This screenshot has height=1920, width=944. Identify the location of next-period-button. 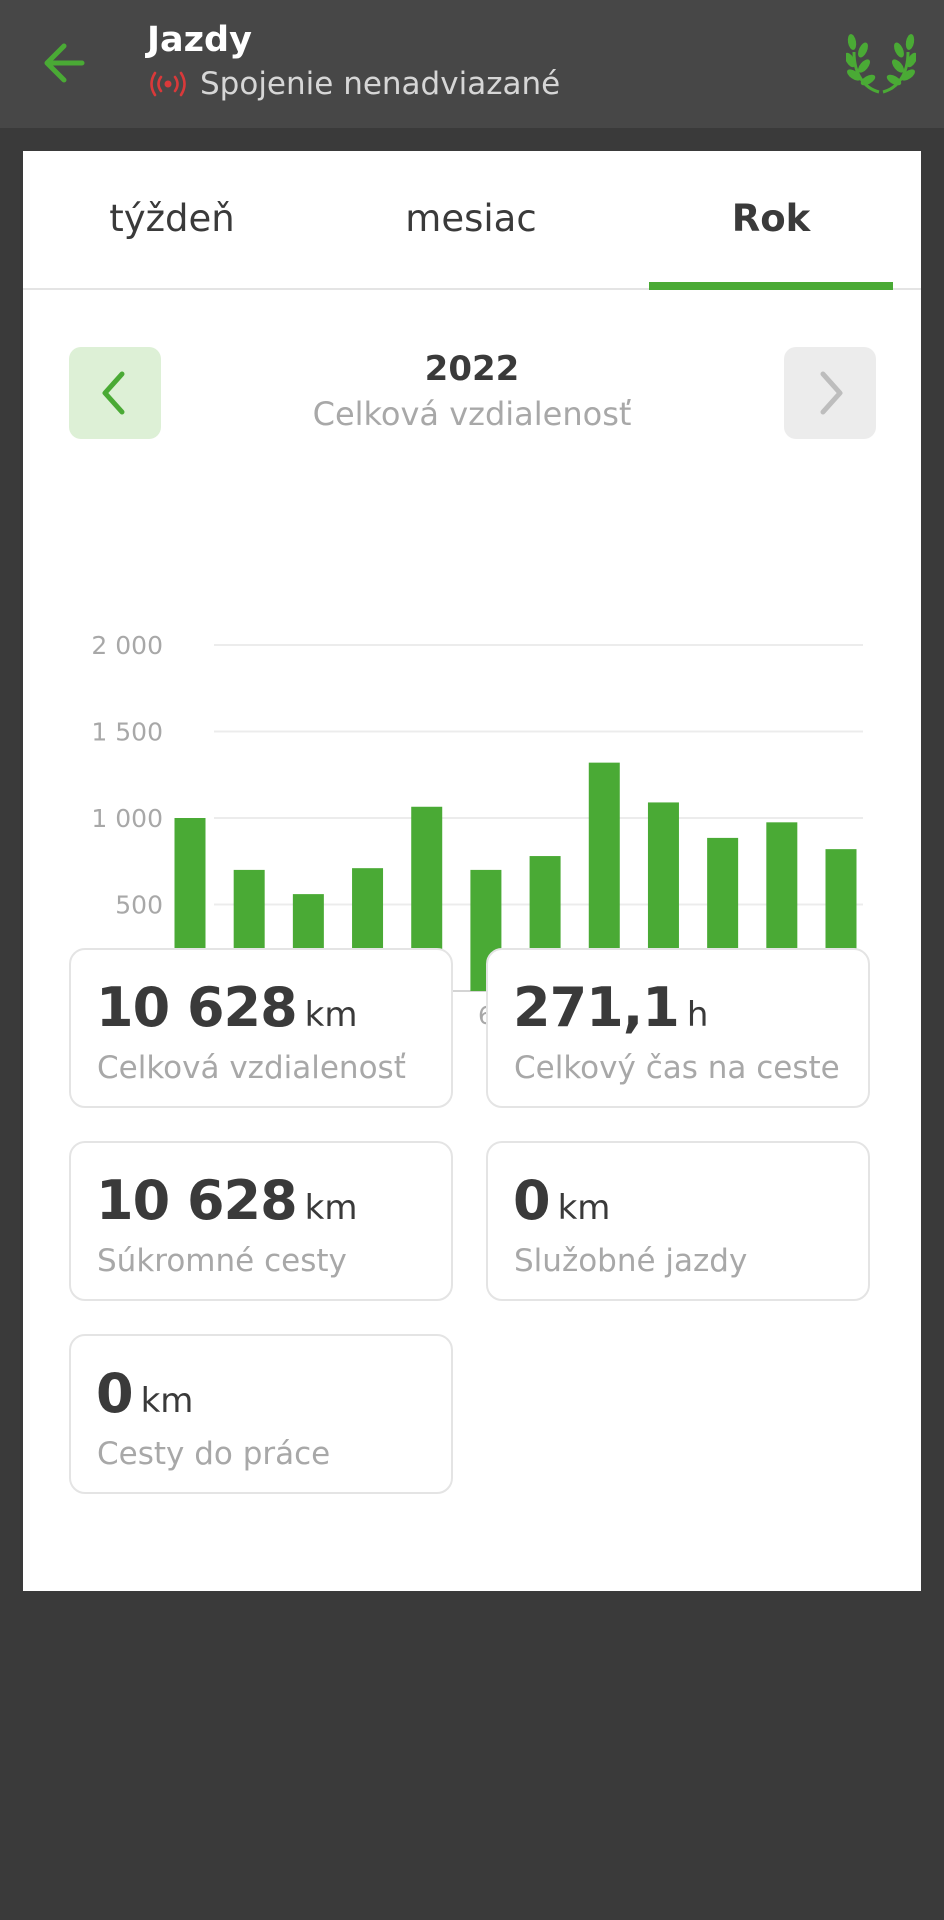
(830, 393).